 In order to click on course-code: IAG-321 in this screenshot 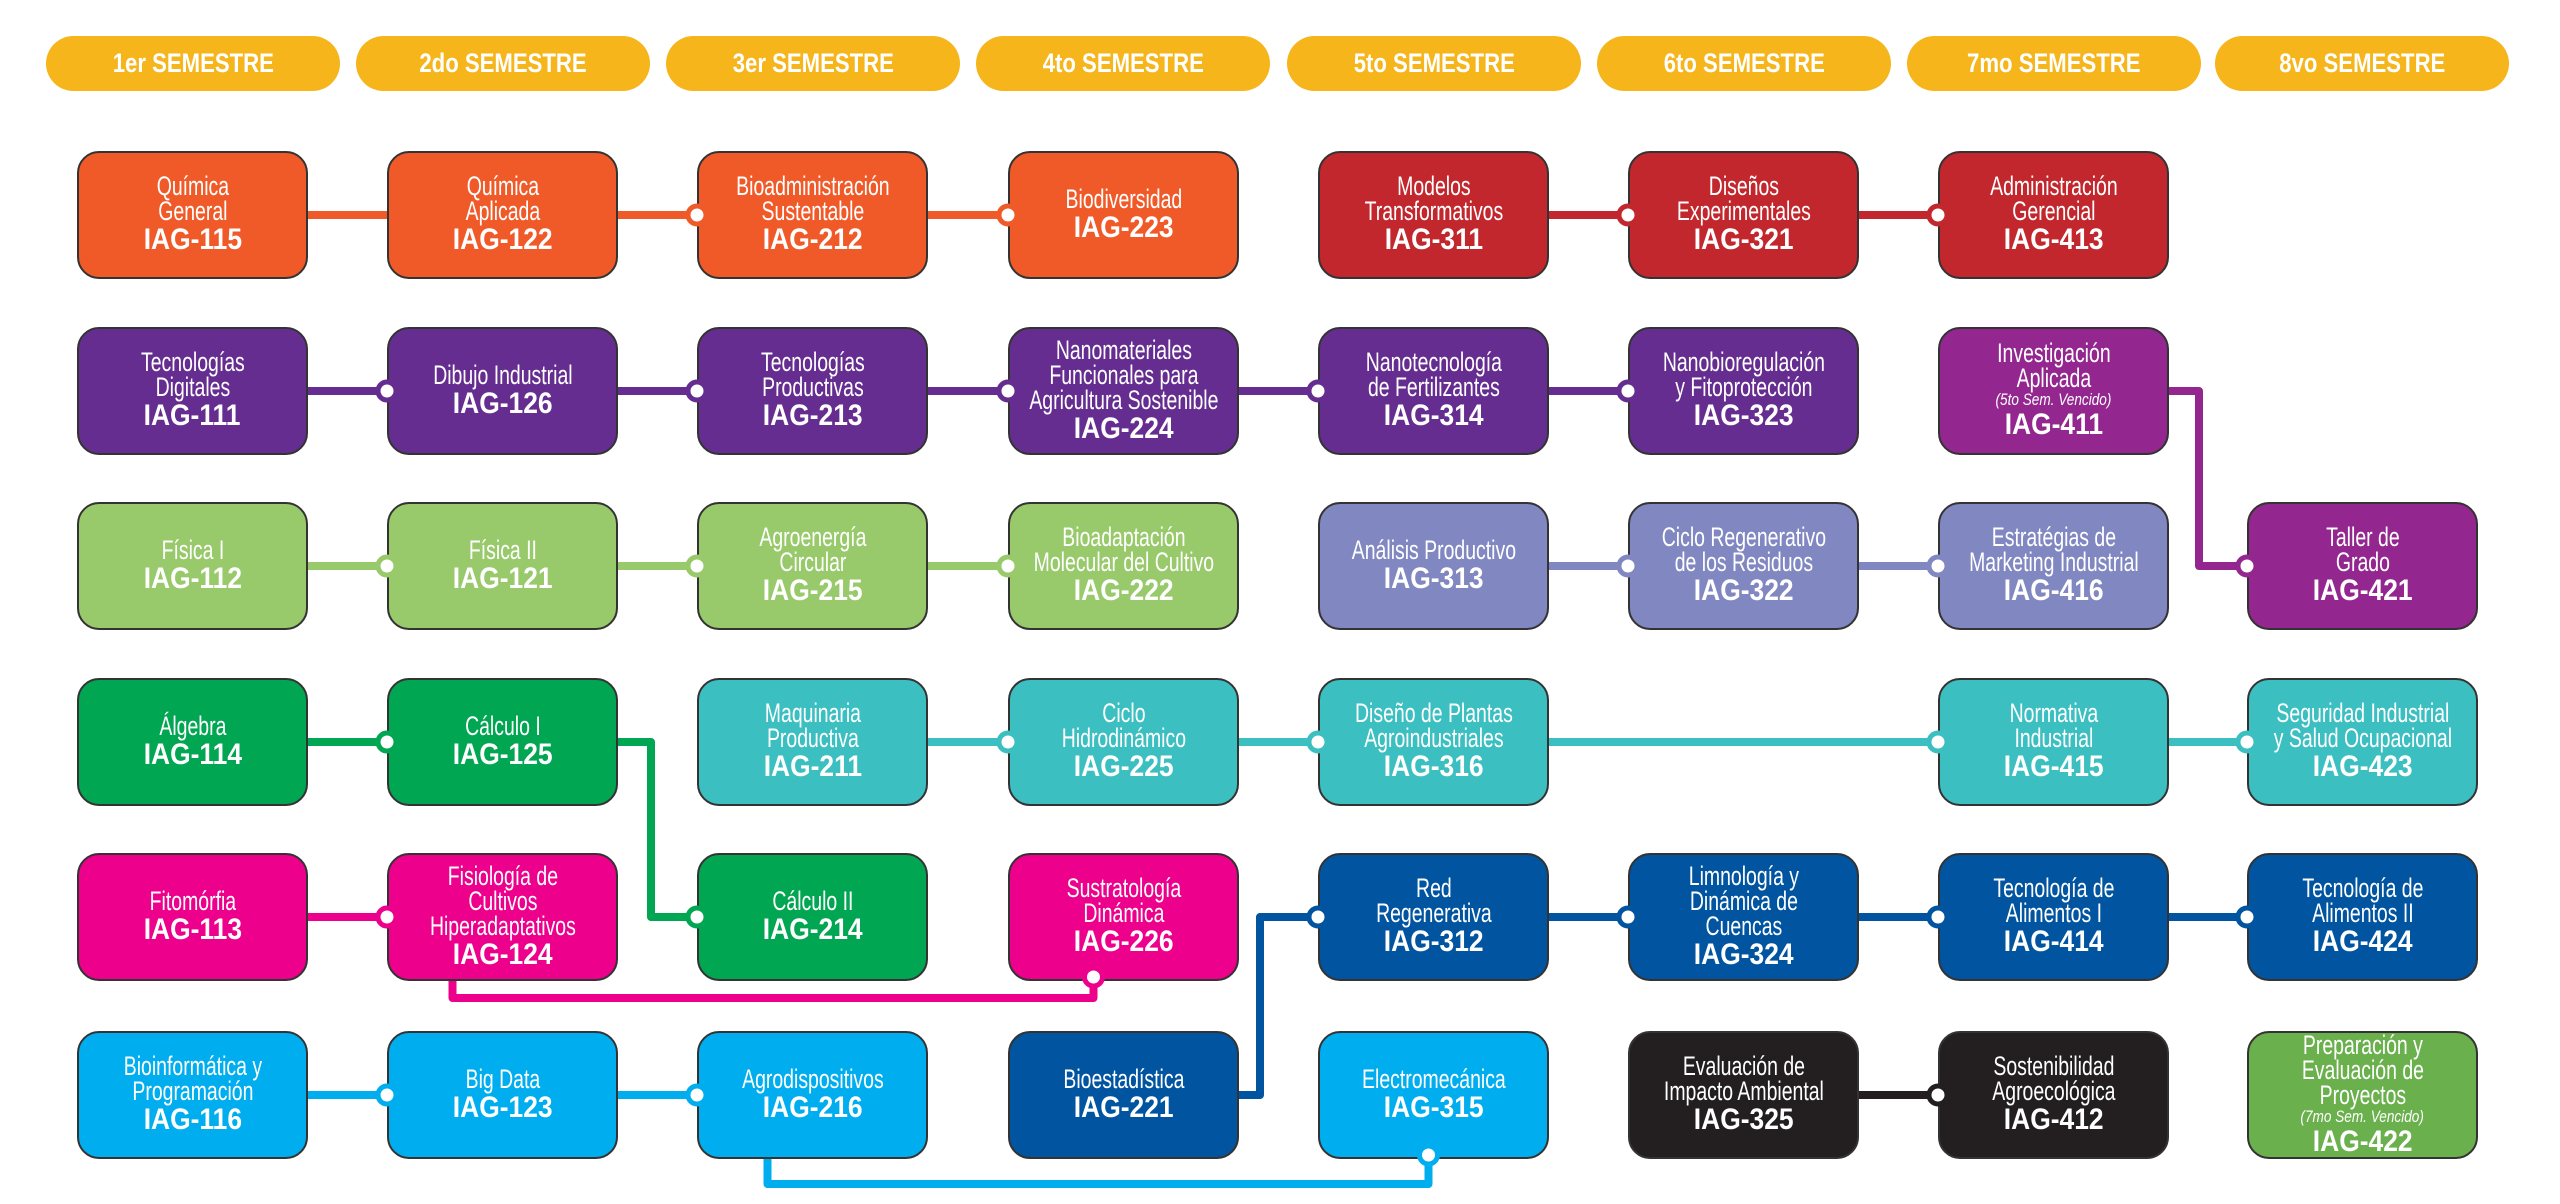, I will do `click(1743, 239)`.